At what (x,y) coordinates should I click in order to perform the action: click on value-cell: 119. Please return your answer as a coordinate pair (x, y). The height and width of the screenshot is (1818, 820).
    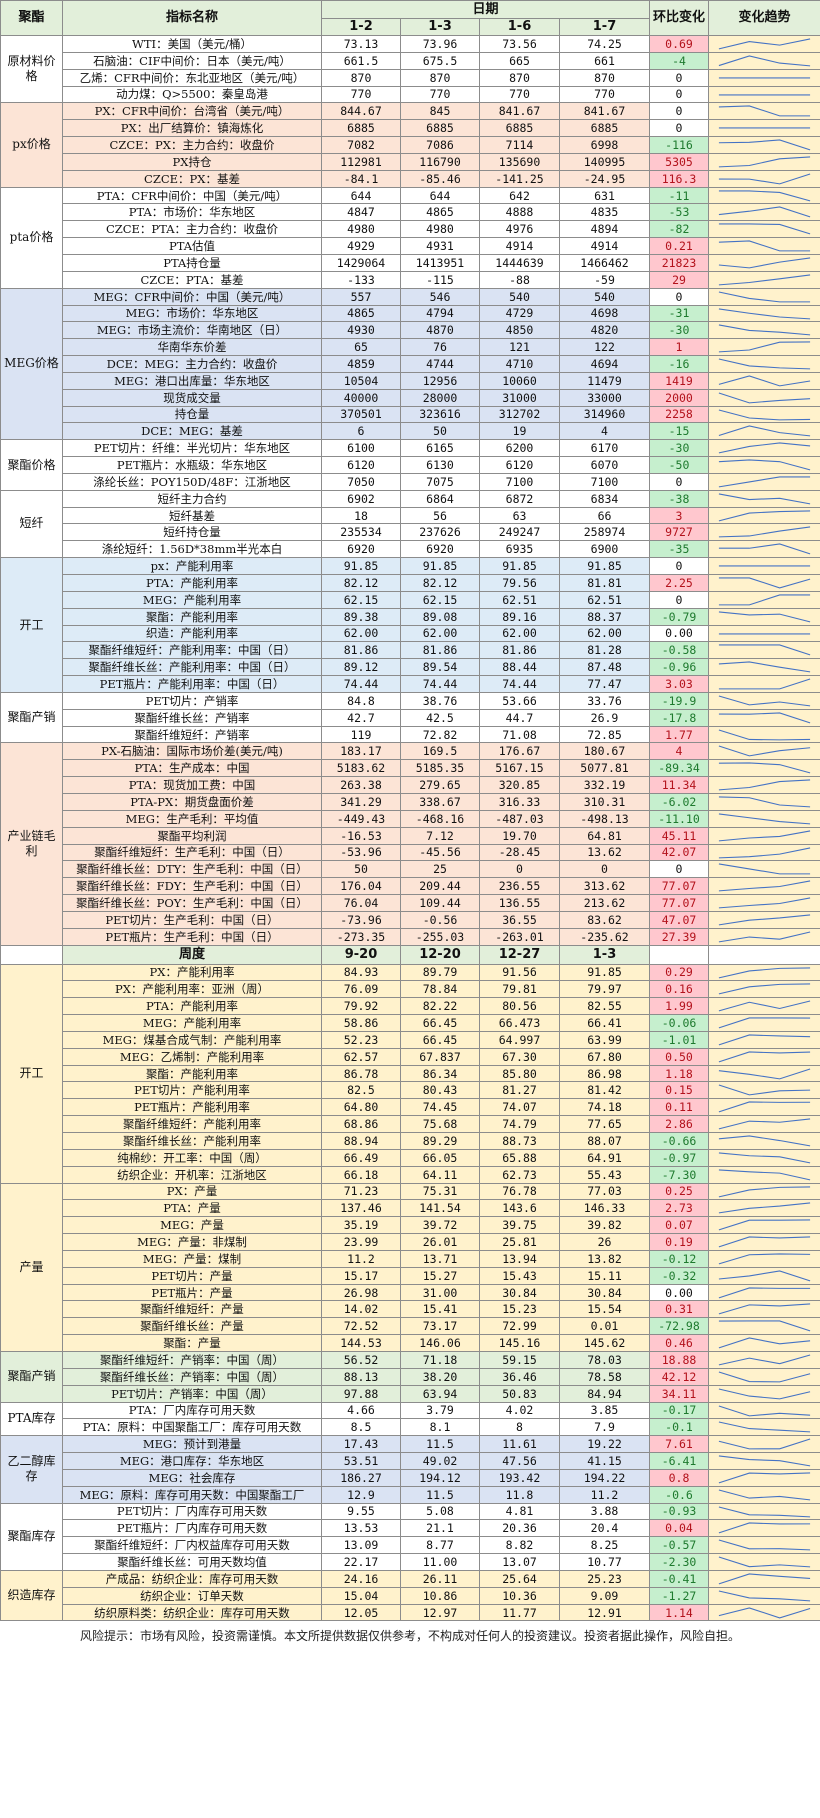
    Looking at the image, I should click on (361, 734).